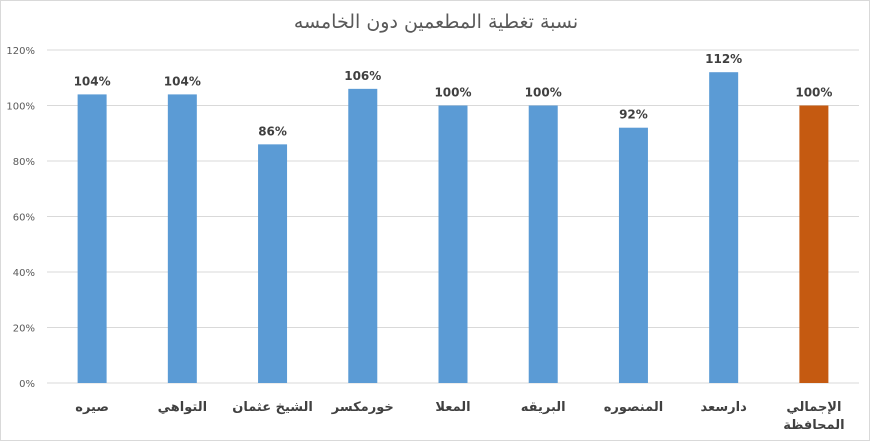 The width and height of the screenshot is (870, 442). Describe the element at coordinates (362, 76) in the screenshot. I see `data-label: 106%` at that location.